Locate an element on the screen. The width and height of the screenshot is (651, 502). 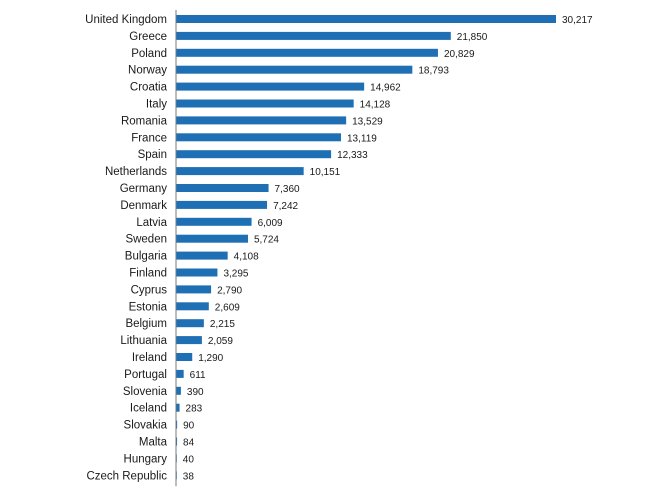
category-label-cyprus: Cyprus is located at coordinates (149, 290).